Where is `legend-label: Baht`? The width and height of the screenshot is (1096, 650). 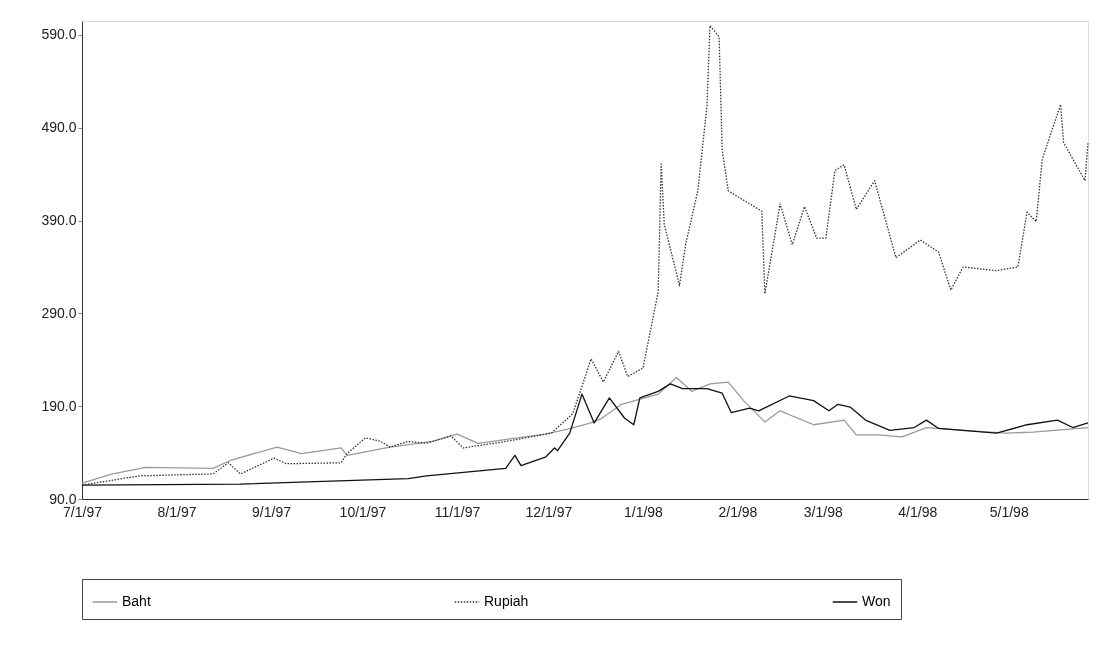 legend-label: Baht is located at coordinates (136, 601).